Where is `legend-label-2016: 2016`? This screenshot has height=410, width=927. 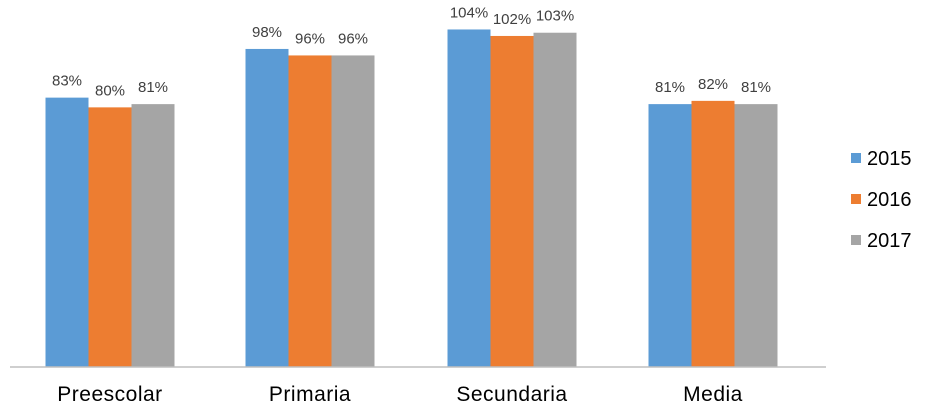
legend-label-2016: 2016 is located at coordinates (889, 200).